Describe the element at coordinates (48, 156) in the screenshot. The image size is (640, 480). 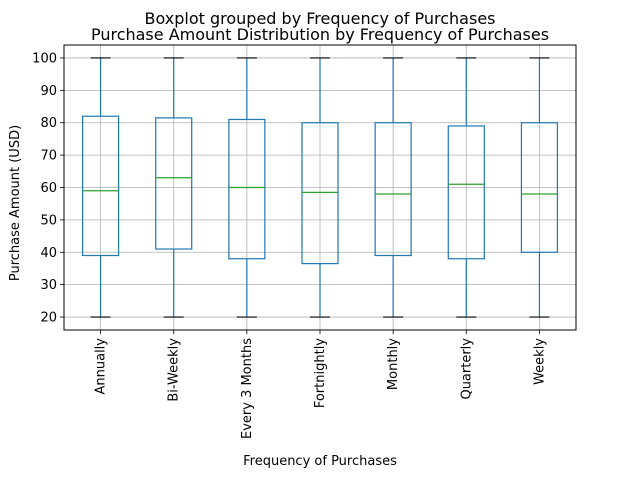
I see `y-tick-label: 70` at that location.